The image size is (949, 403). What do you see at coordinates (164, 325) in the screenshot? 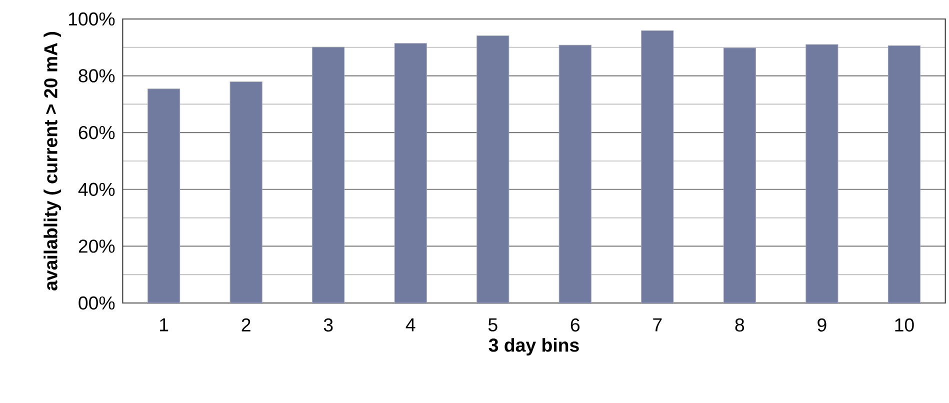
I see `x-tick-label: 1` at bounding box center [164, 325].